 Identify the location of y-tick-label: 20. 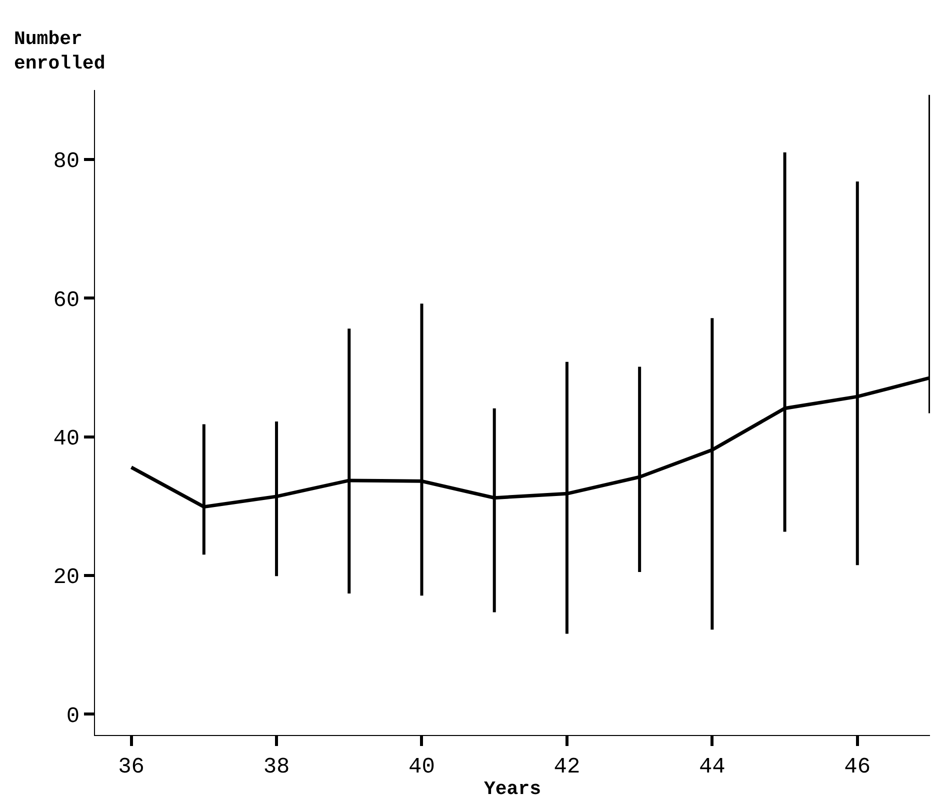
(66, 577).